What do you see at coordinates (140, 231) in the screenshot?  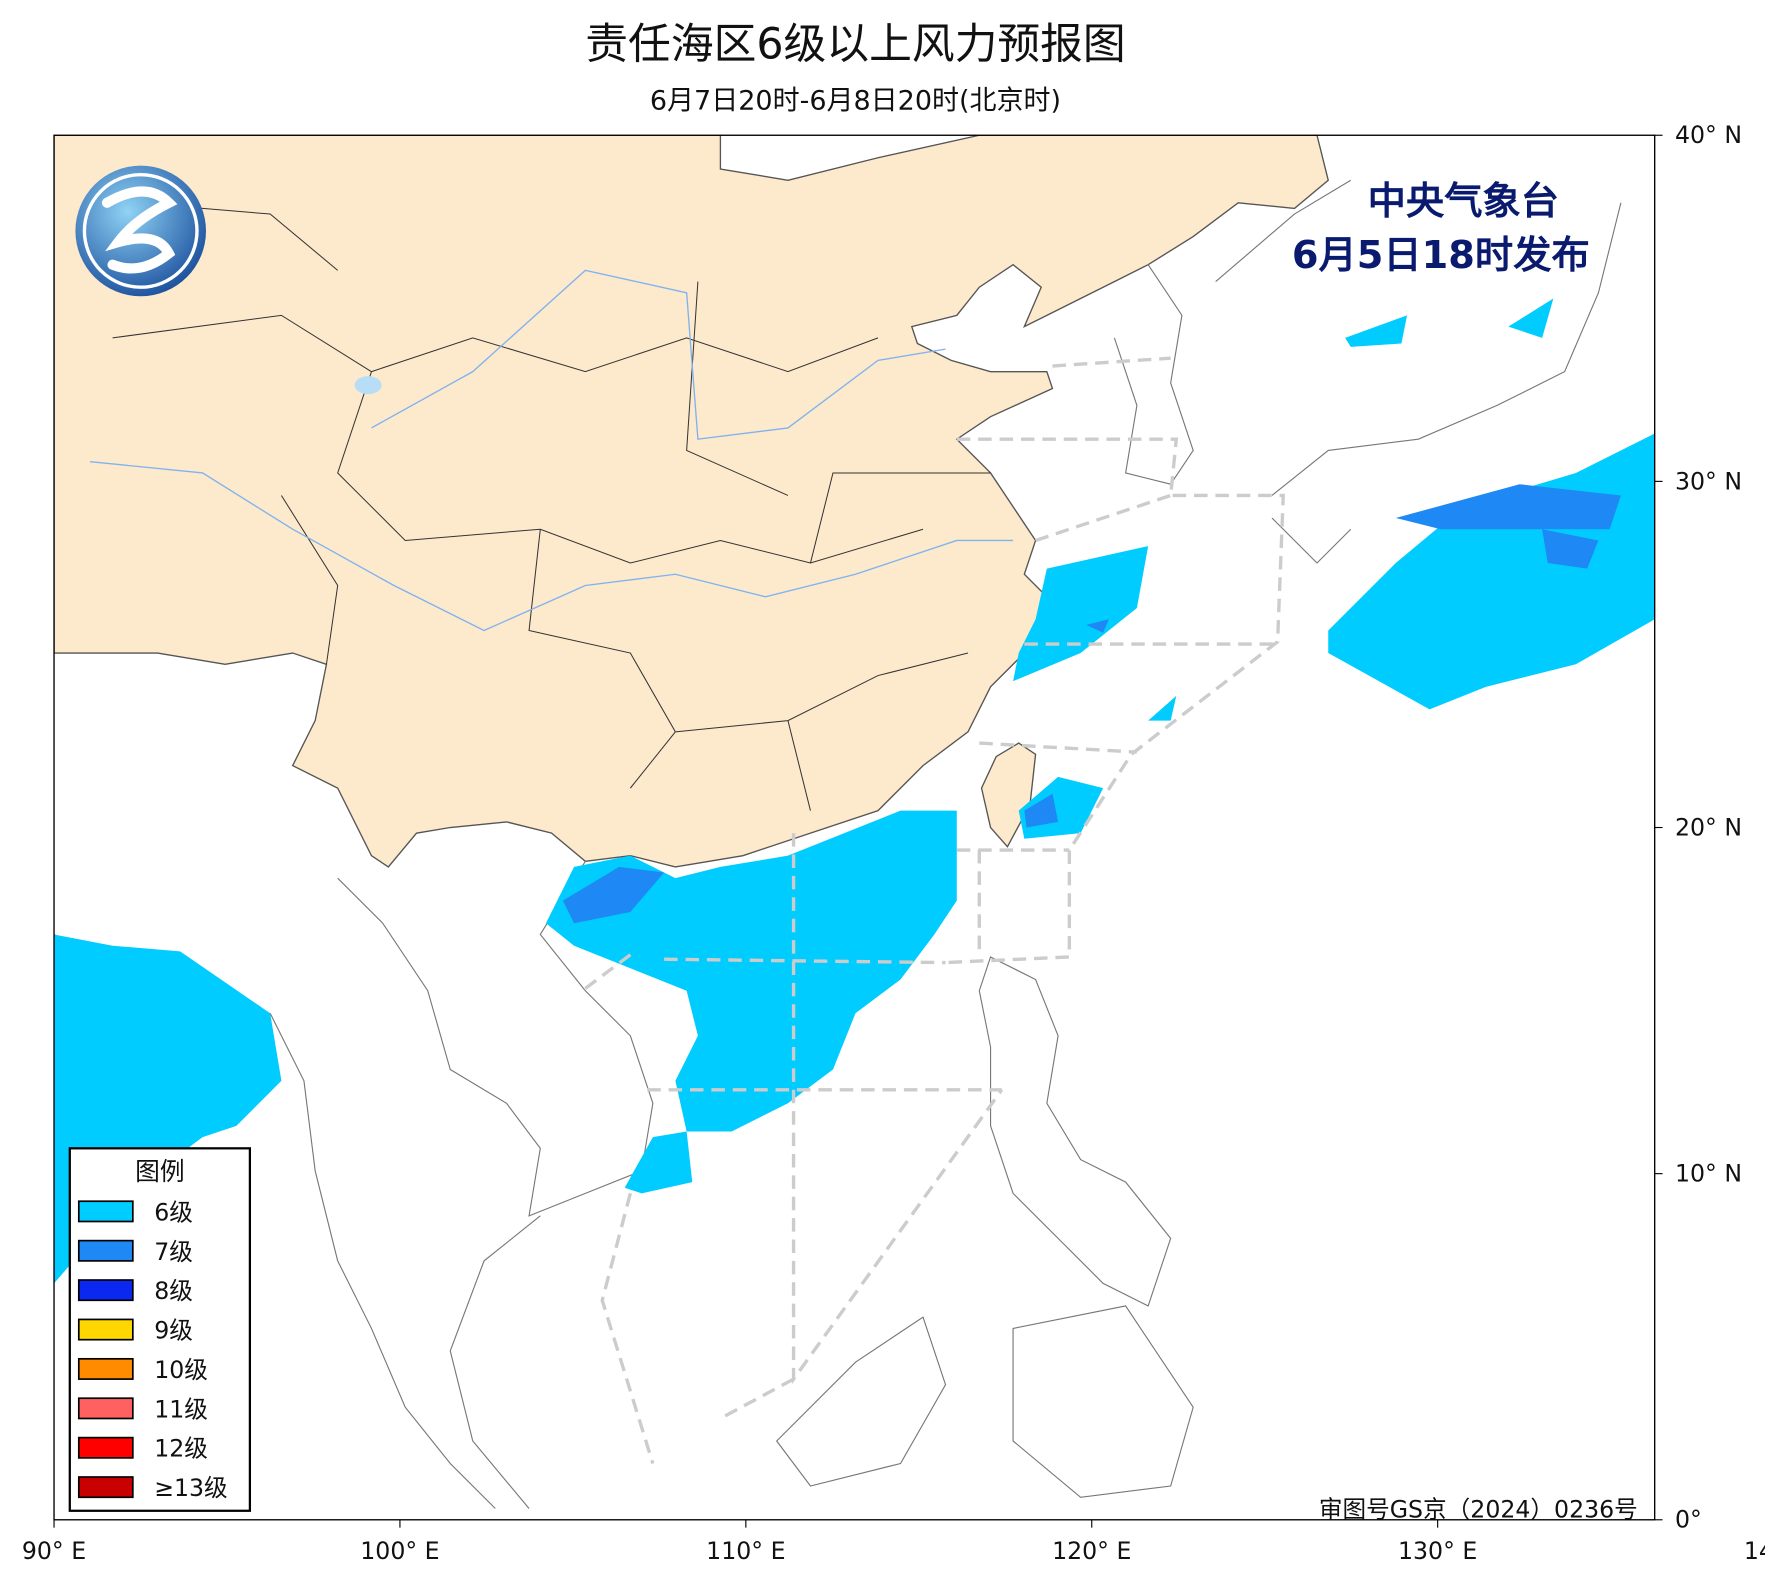 I see `logo` at bounding box center [140, 231].